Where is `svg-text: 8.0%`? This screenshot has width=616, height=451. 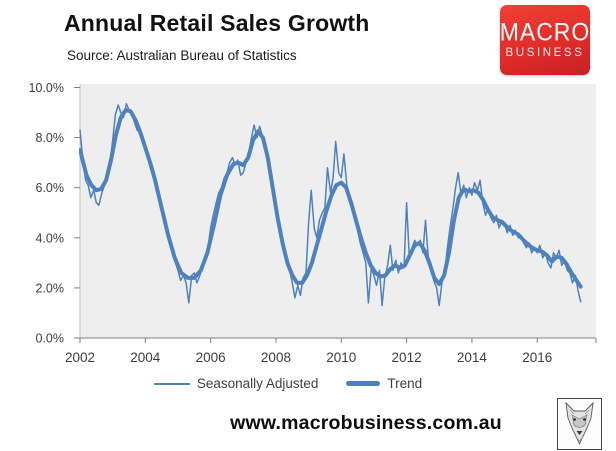 svg-text: 8.0% is located at coordinates (50, 138).